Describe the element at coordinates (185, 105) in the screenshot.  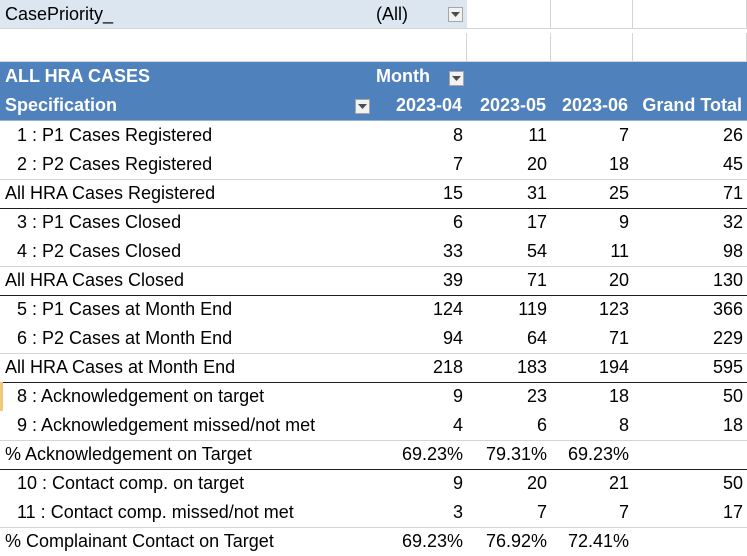
I see `row-field-cell: Specification` at that location.